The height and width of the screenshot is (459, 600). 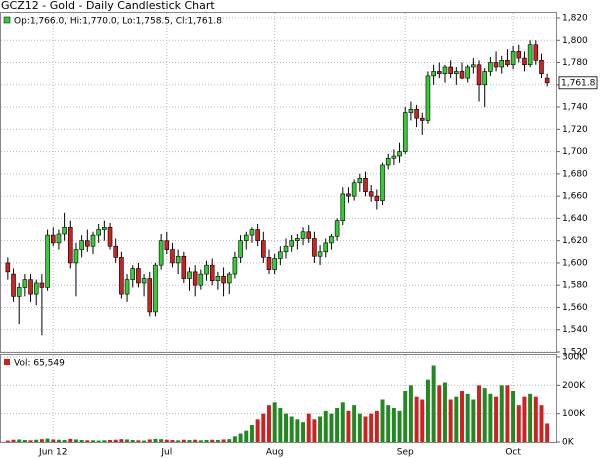 What do you see at coordinates (7, 20) in the screenshot?
I see `legend-swatch` at bounding box center [7, 20].